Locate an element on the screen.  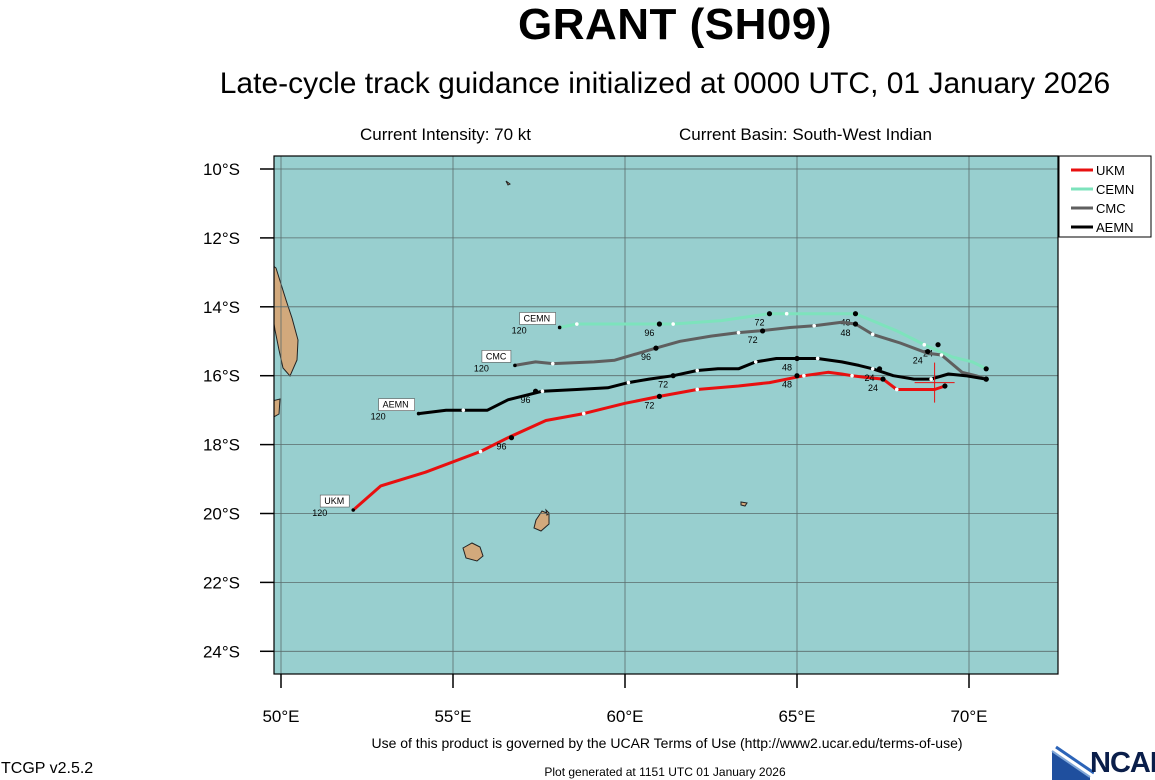
forecast-hour-label: 48 is located at coordinates (787, 367).